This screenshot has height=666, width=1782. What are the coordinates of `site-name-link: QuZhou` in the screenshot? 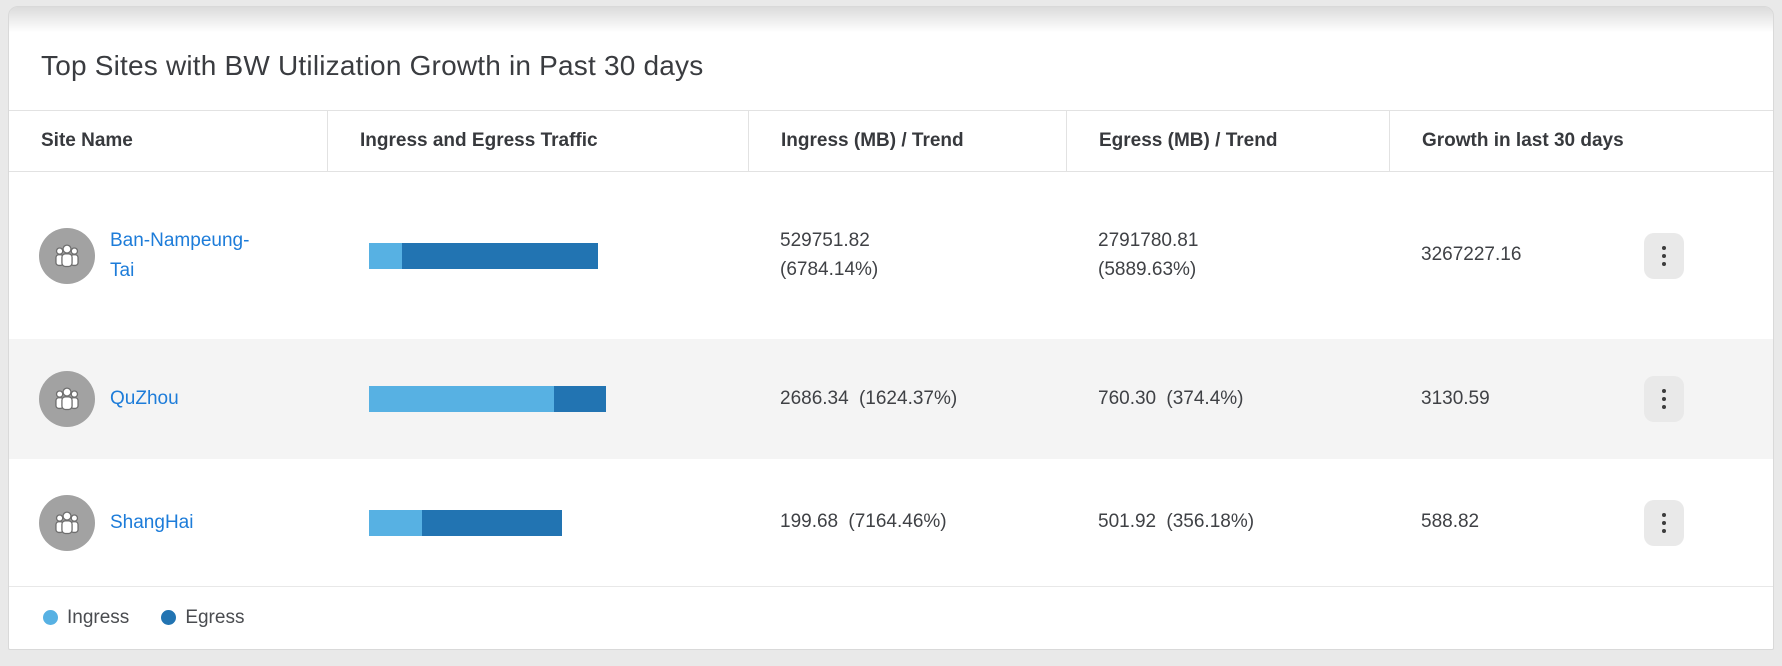 It's located at (144, 399).